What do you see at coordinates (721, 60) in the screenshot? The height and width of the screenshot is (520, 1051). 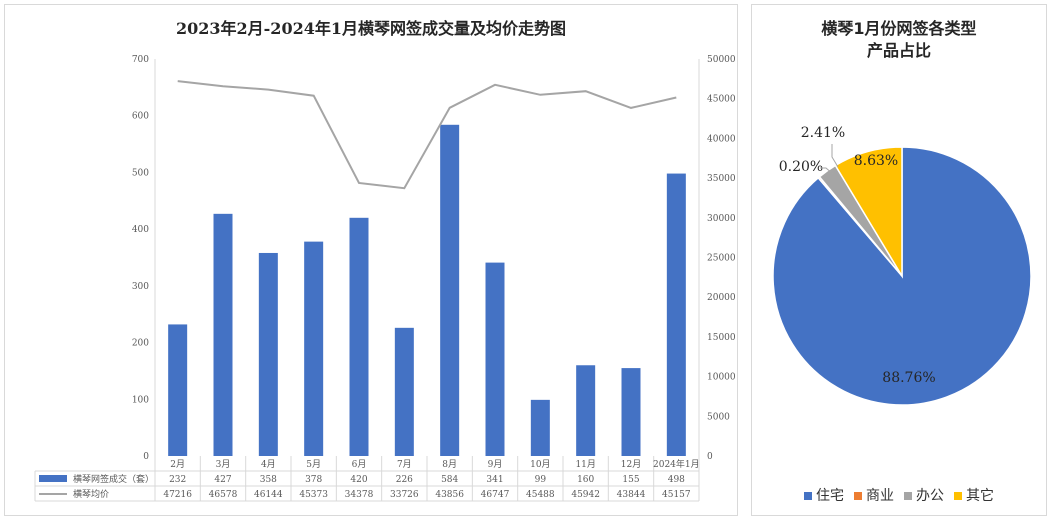 I see `right-tick-label: 50000` at bounding box center [721, 60].